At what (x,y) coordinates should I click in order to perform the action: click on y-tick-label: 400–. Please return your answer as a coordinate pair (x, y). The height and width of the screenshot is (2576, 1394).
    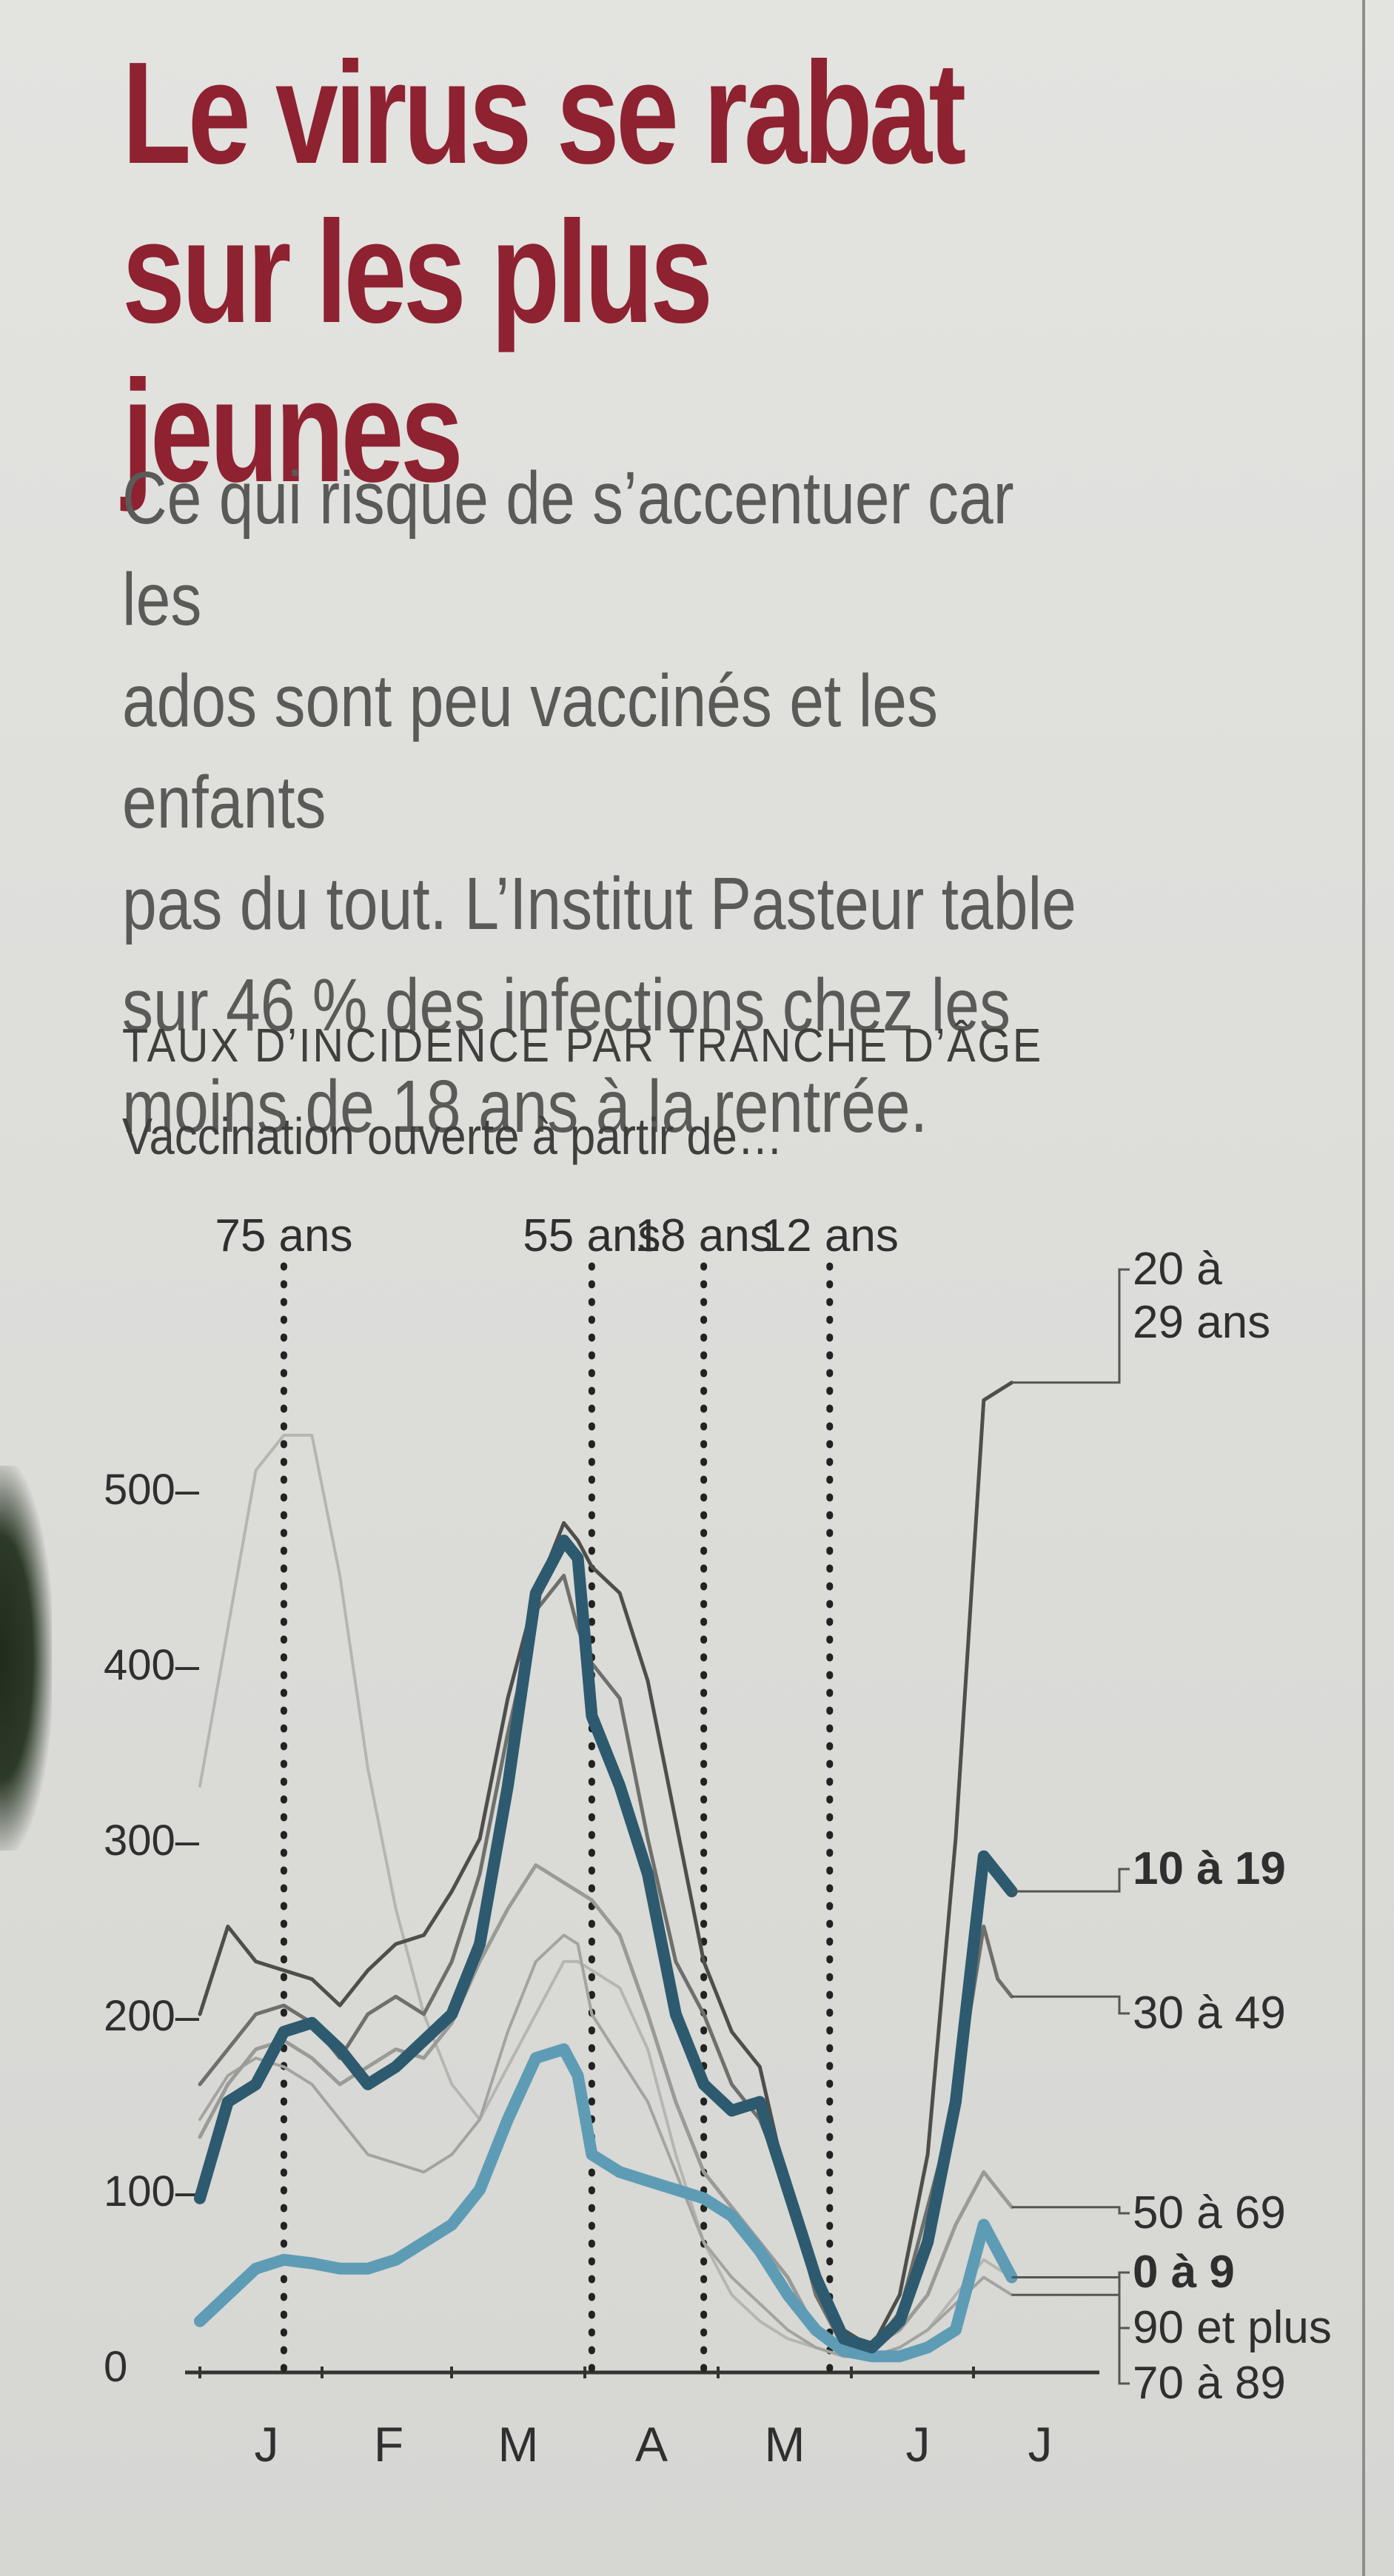
    Looking at the image, I should click on (152, 1665).